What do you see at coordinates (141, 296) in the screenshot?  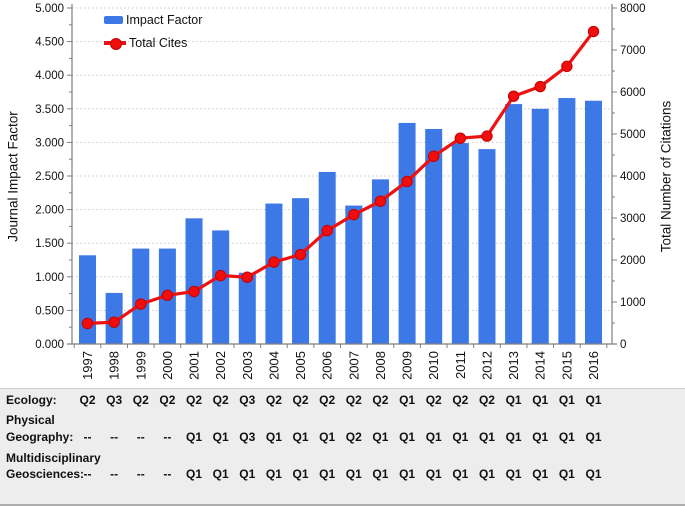 I see `impact-factor-bar-1999` at bounding box center [141, 296].